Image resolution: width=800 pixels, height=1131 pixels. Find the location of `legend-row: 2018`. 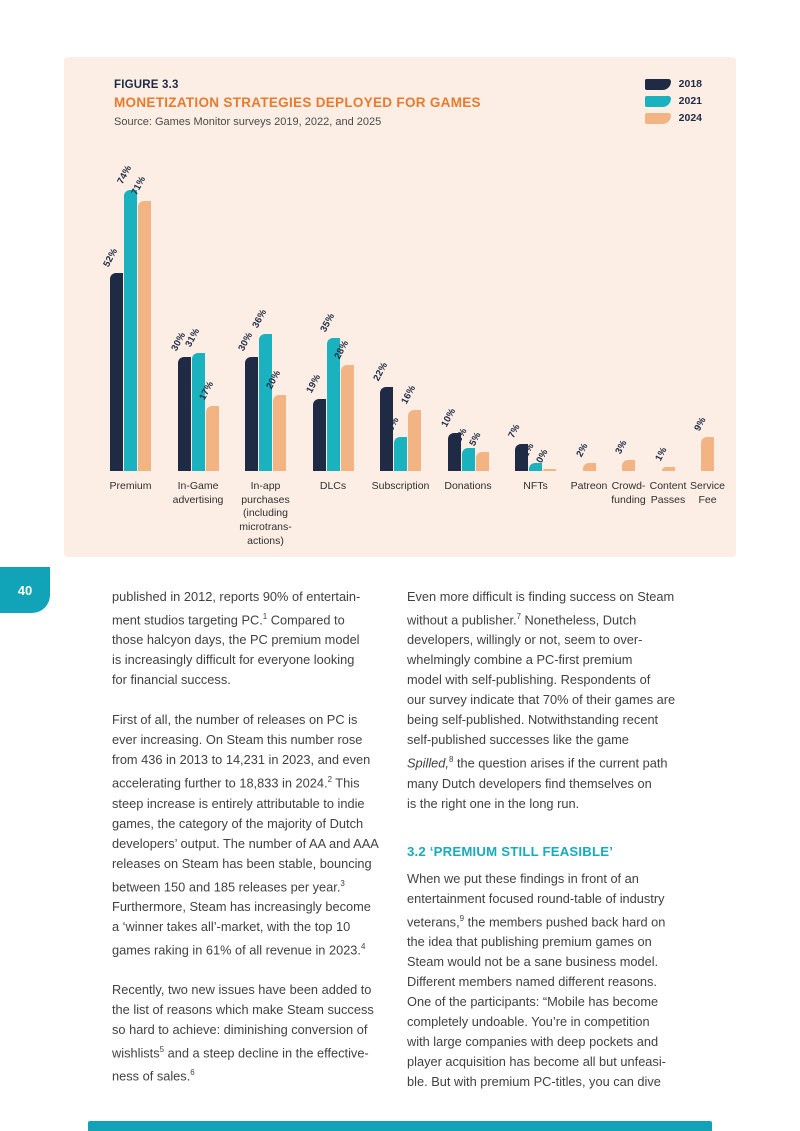

legend-row: 2018 is located at coordinates (673, 84).